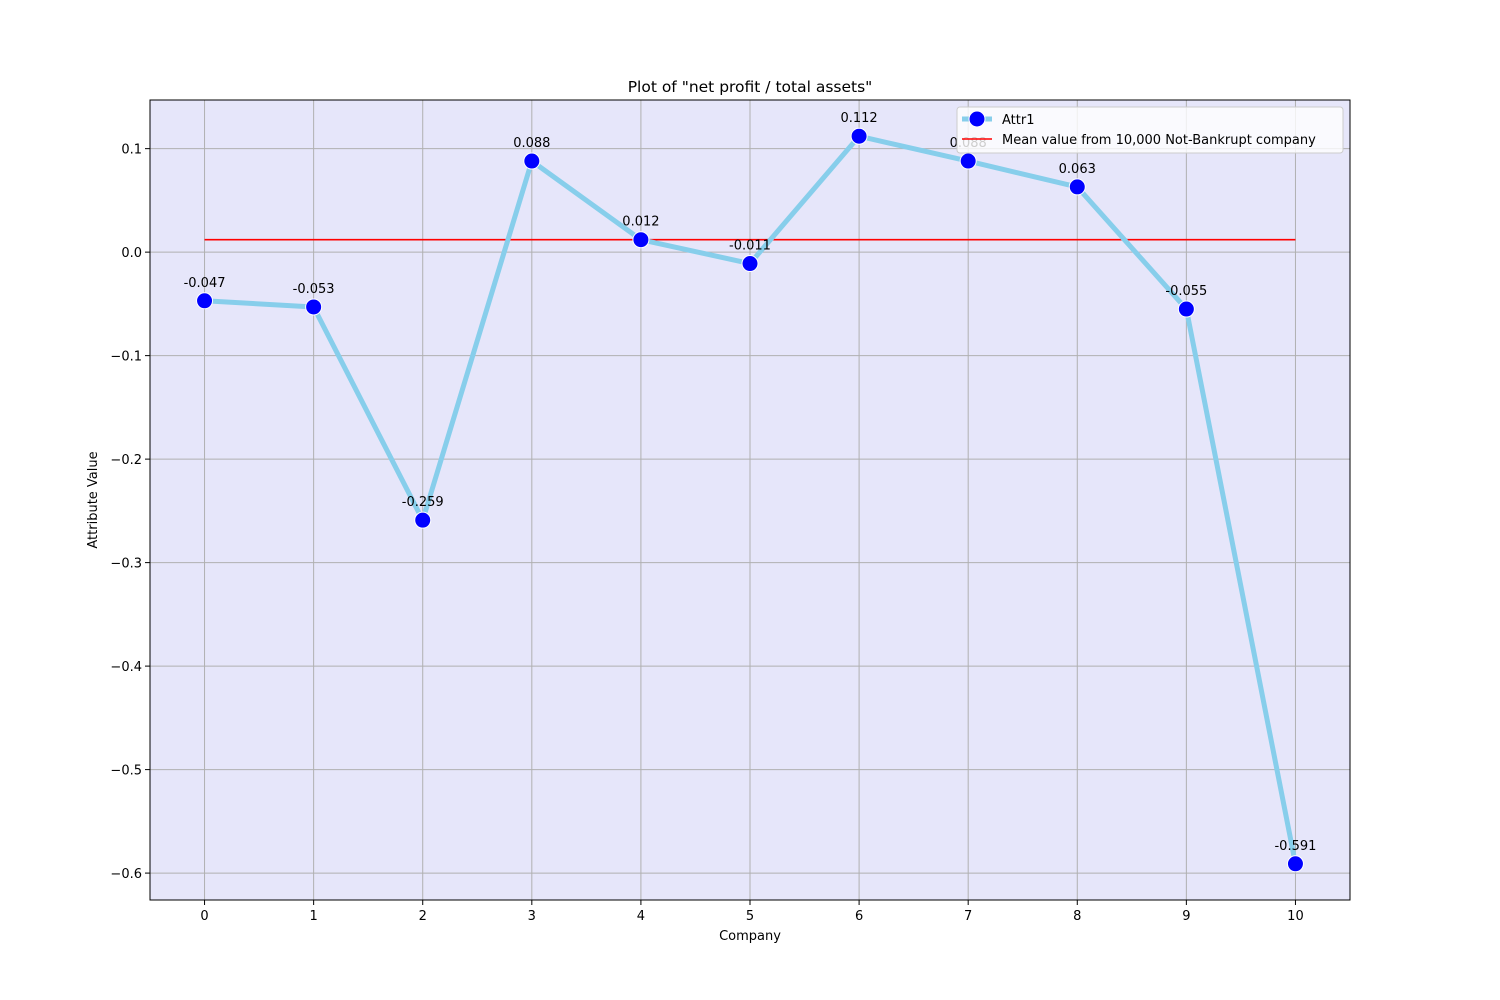  I want to click on data-label: -0.055, so click(1186, 291).